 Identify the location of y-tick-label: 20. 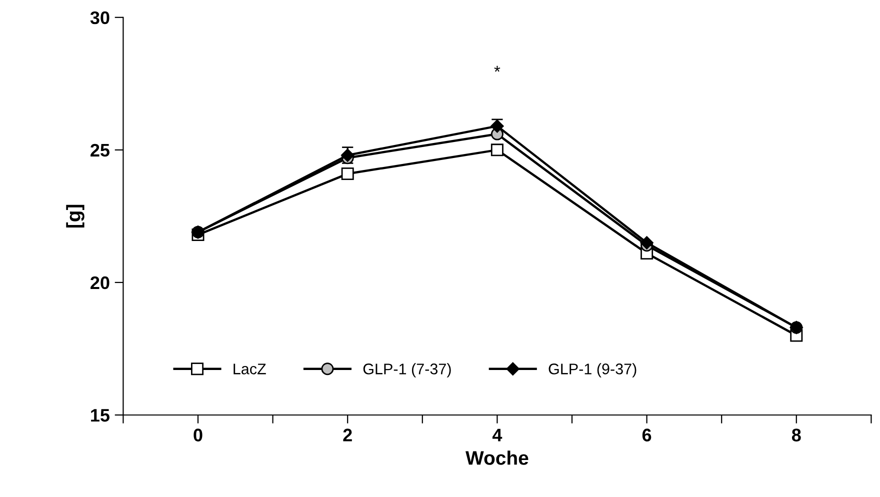
(100, 283).